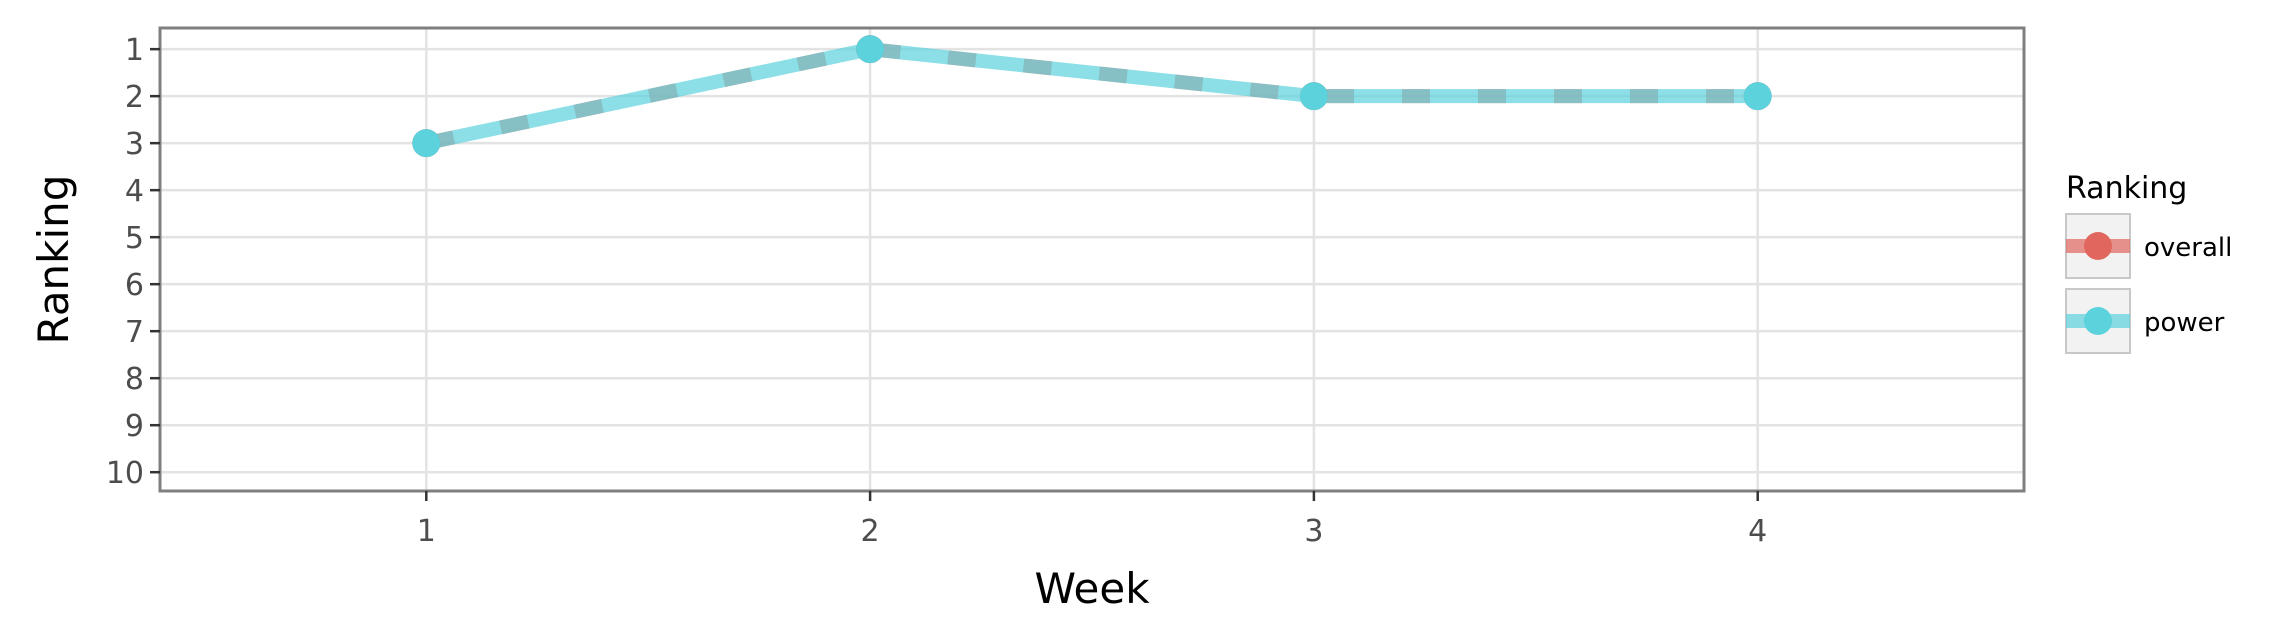 The width and height of the screenshot is (2276, 641). I want to click on legend-item-power: power, so click(2145, 321).